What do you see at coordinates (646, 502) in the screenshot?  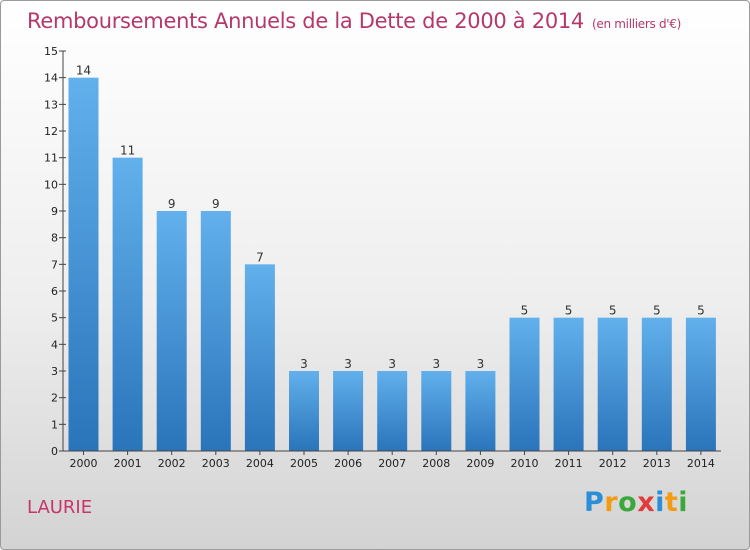 I see `logo-letter: x` at bounding box center [646, 502].